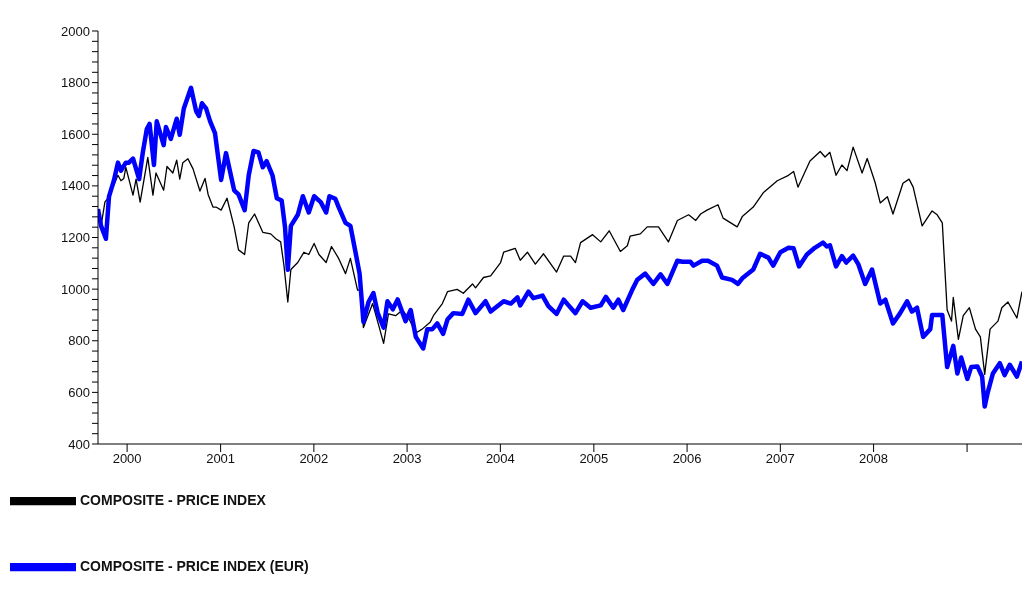 This screenshot has width=1024, height=607. Describe the element at coordinates (780, 459) in the screenshot. I see `x-tick-label: 2007` at that location.